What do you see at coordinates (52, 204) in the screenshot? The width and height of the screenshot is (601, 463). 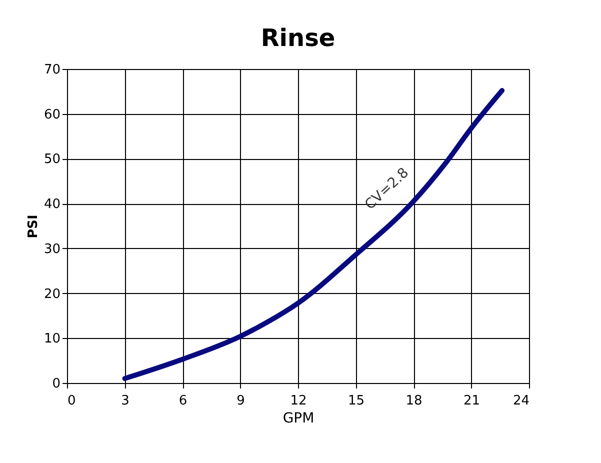 I see `y-tick-label: 40` at bounding box center [52, 204].